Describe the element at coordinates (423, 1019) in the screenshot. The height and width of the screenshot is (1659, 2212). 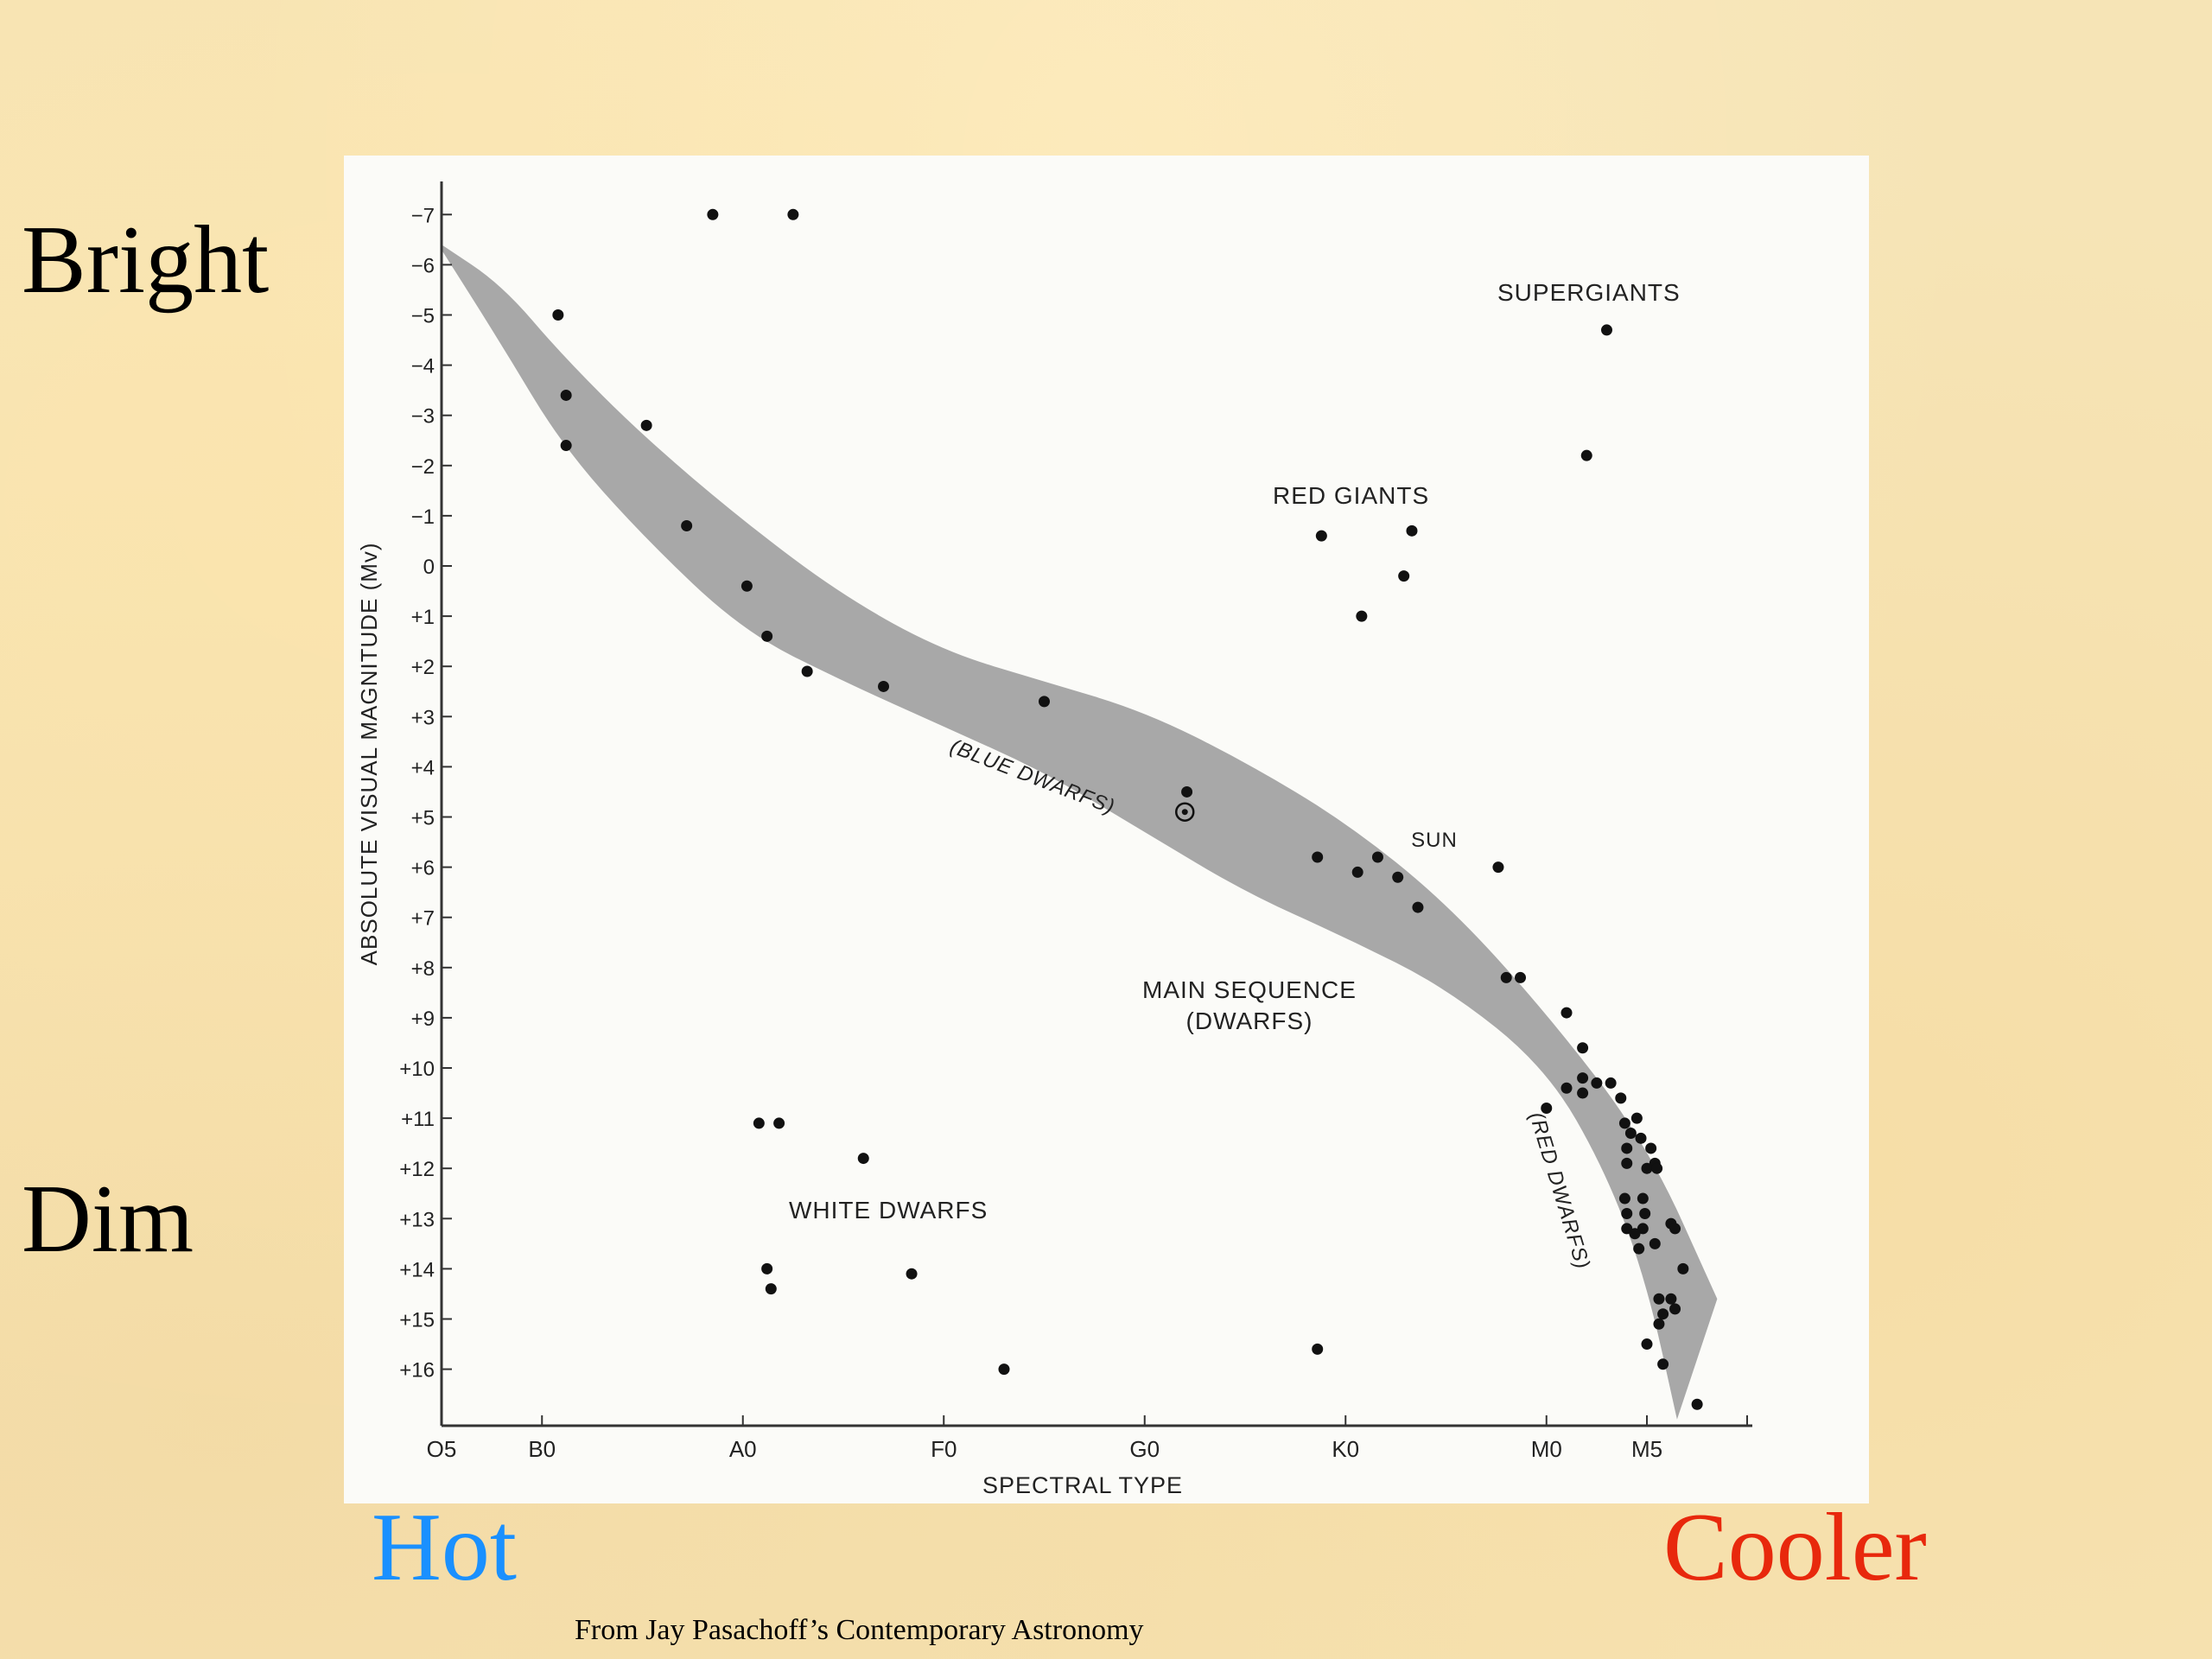
I see `y-tick-label: +9` at that location.